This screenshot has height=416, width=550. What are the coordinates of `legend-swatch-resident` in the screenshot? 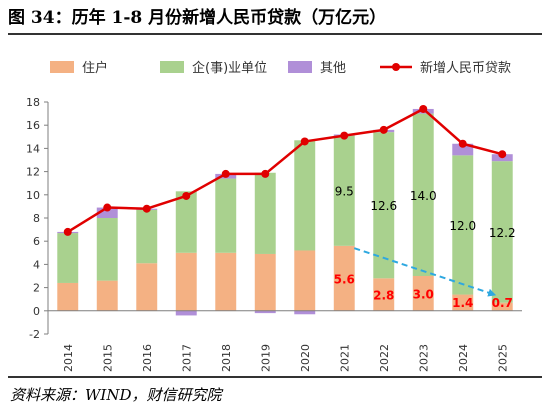 It's located at (62, 67).